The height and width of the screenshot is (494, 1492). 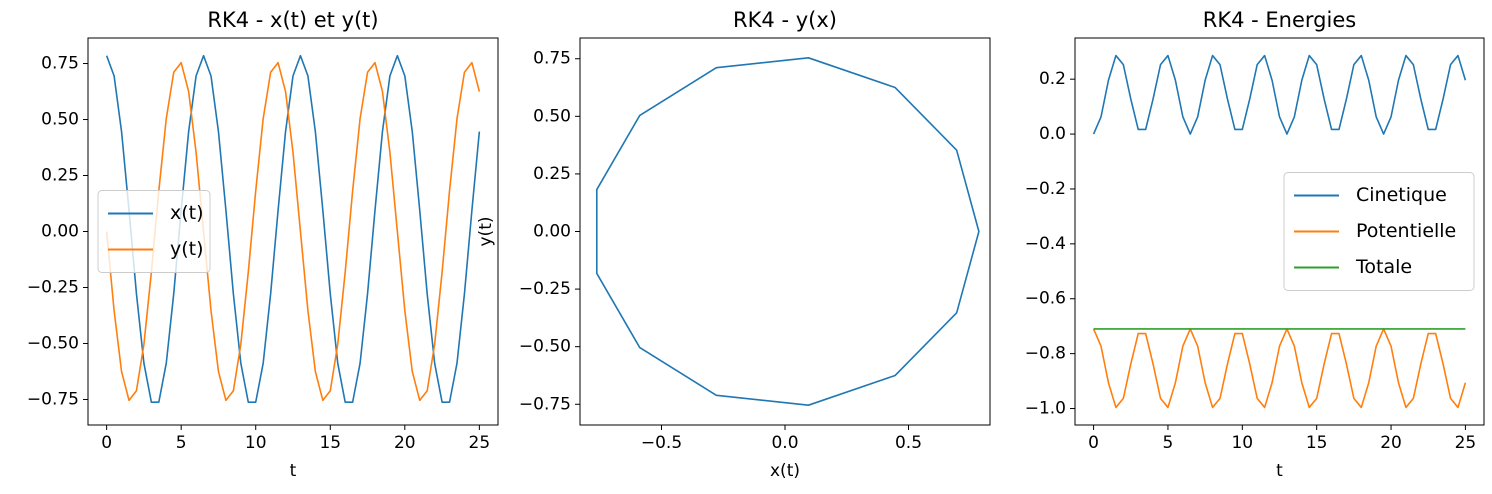 What do you see at coordinates (1045, 409) in the screenshot?
I see `y-tick-label: −1.0` at bounding box center [1045, 409].